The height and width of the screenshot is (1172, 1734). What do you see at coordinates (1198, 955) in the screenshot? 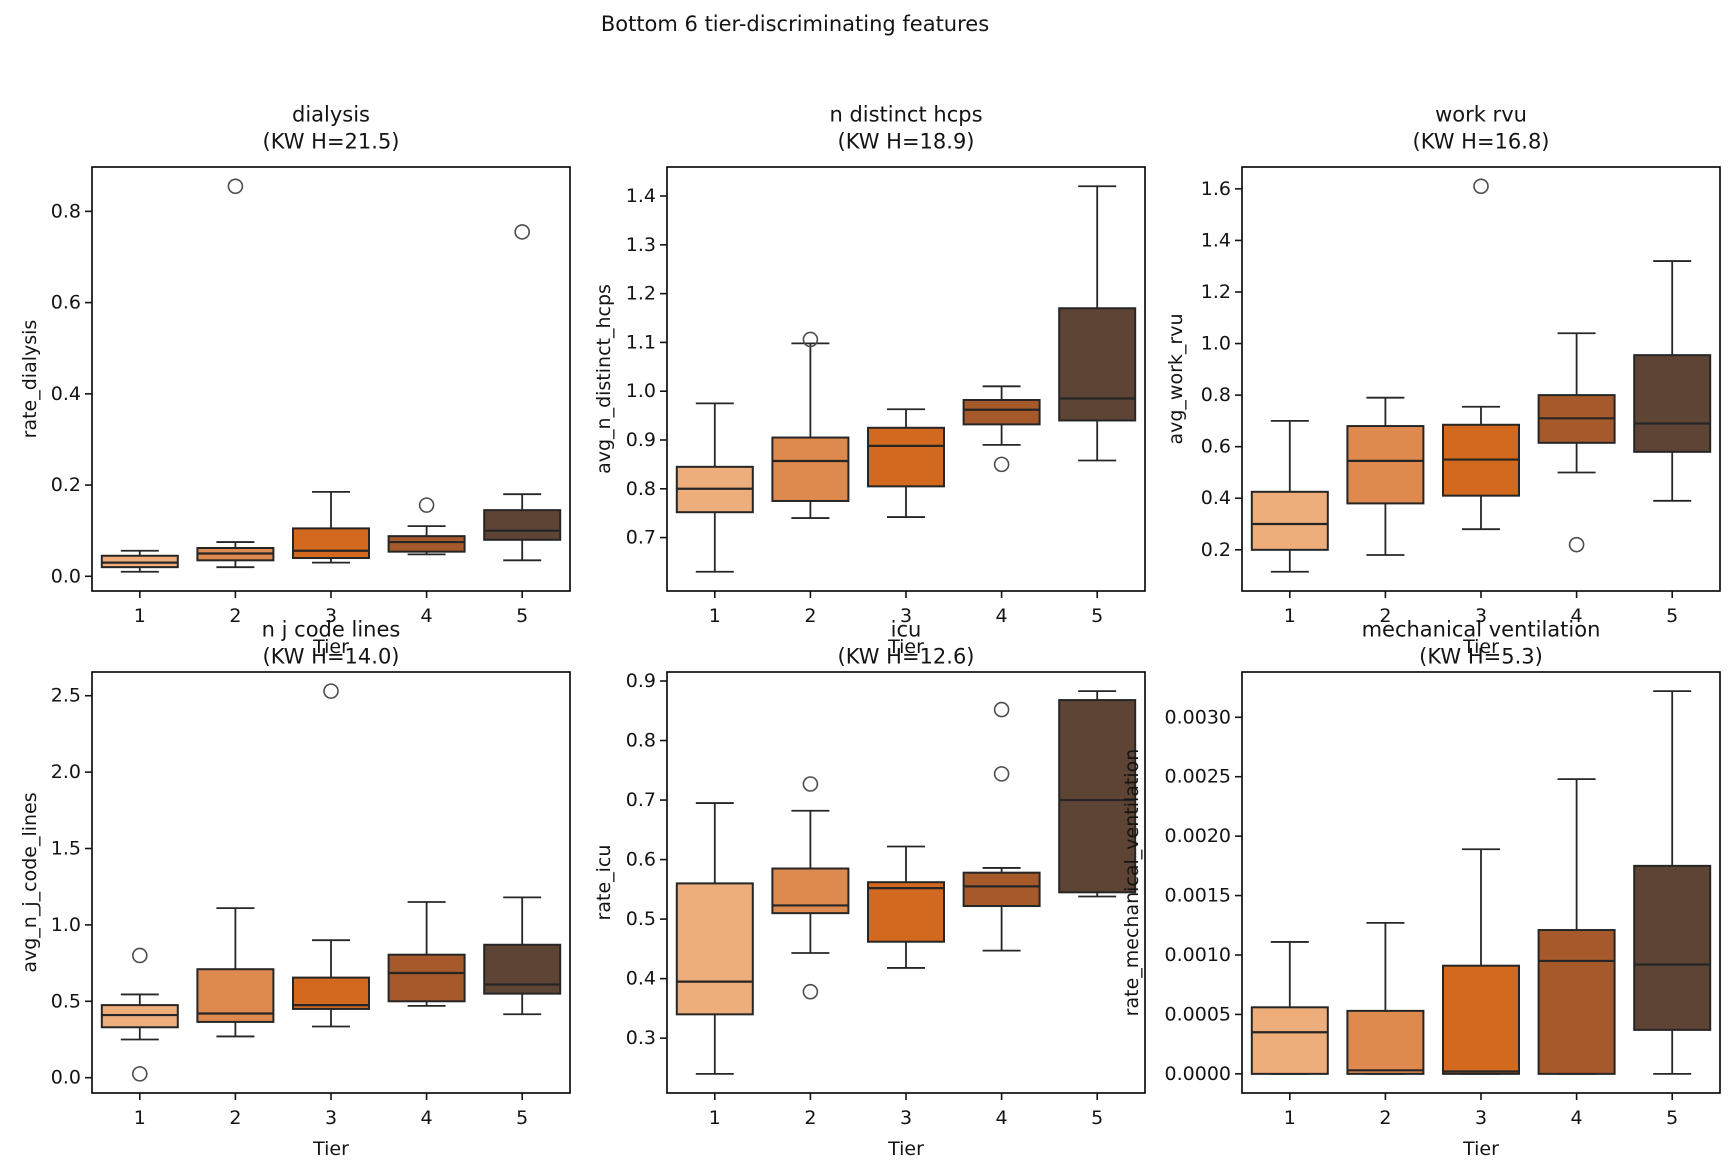
I see `y-tick-label: 0.0010` at bounding box center [1198, 955].